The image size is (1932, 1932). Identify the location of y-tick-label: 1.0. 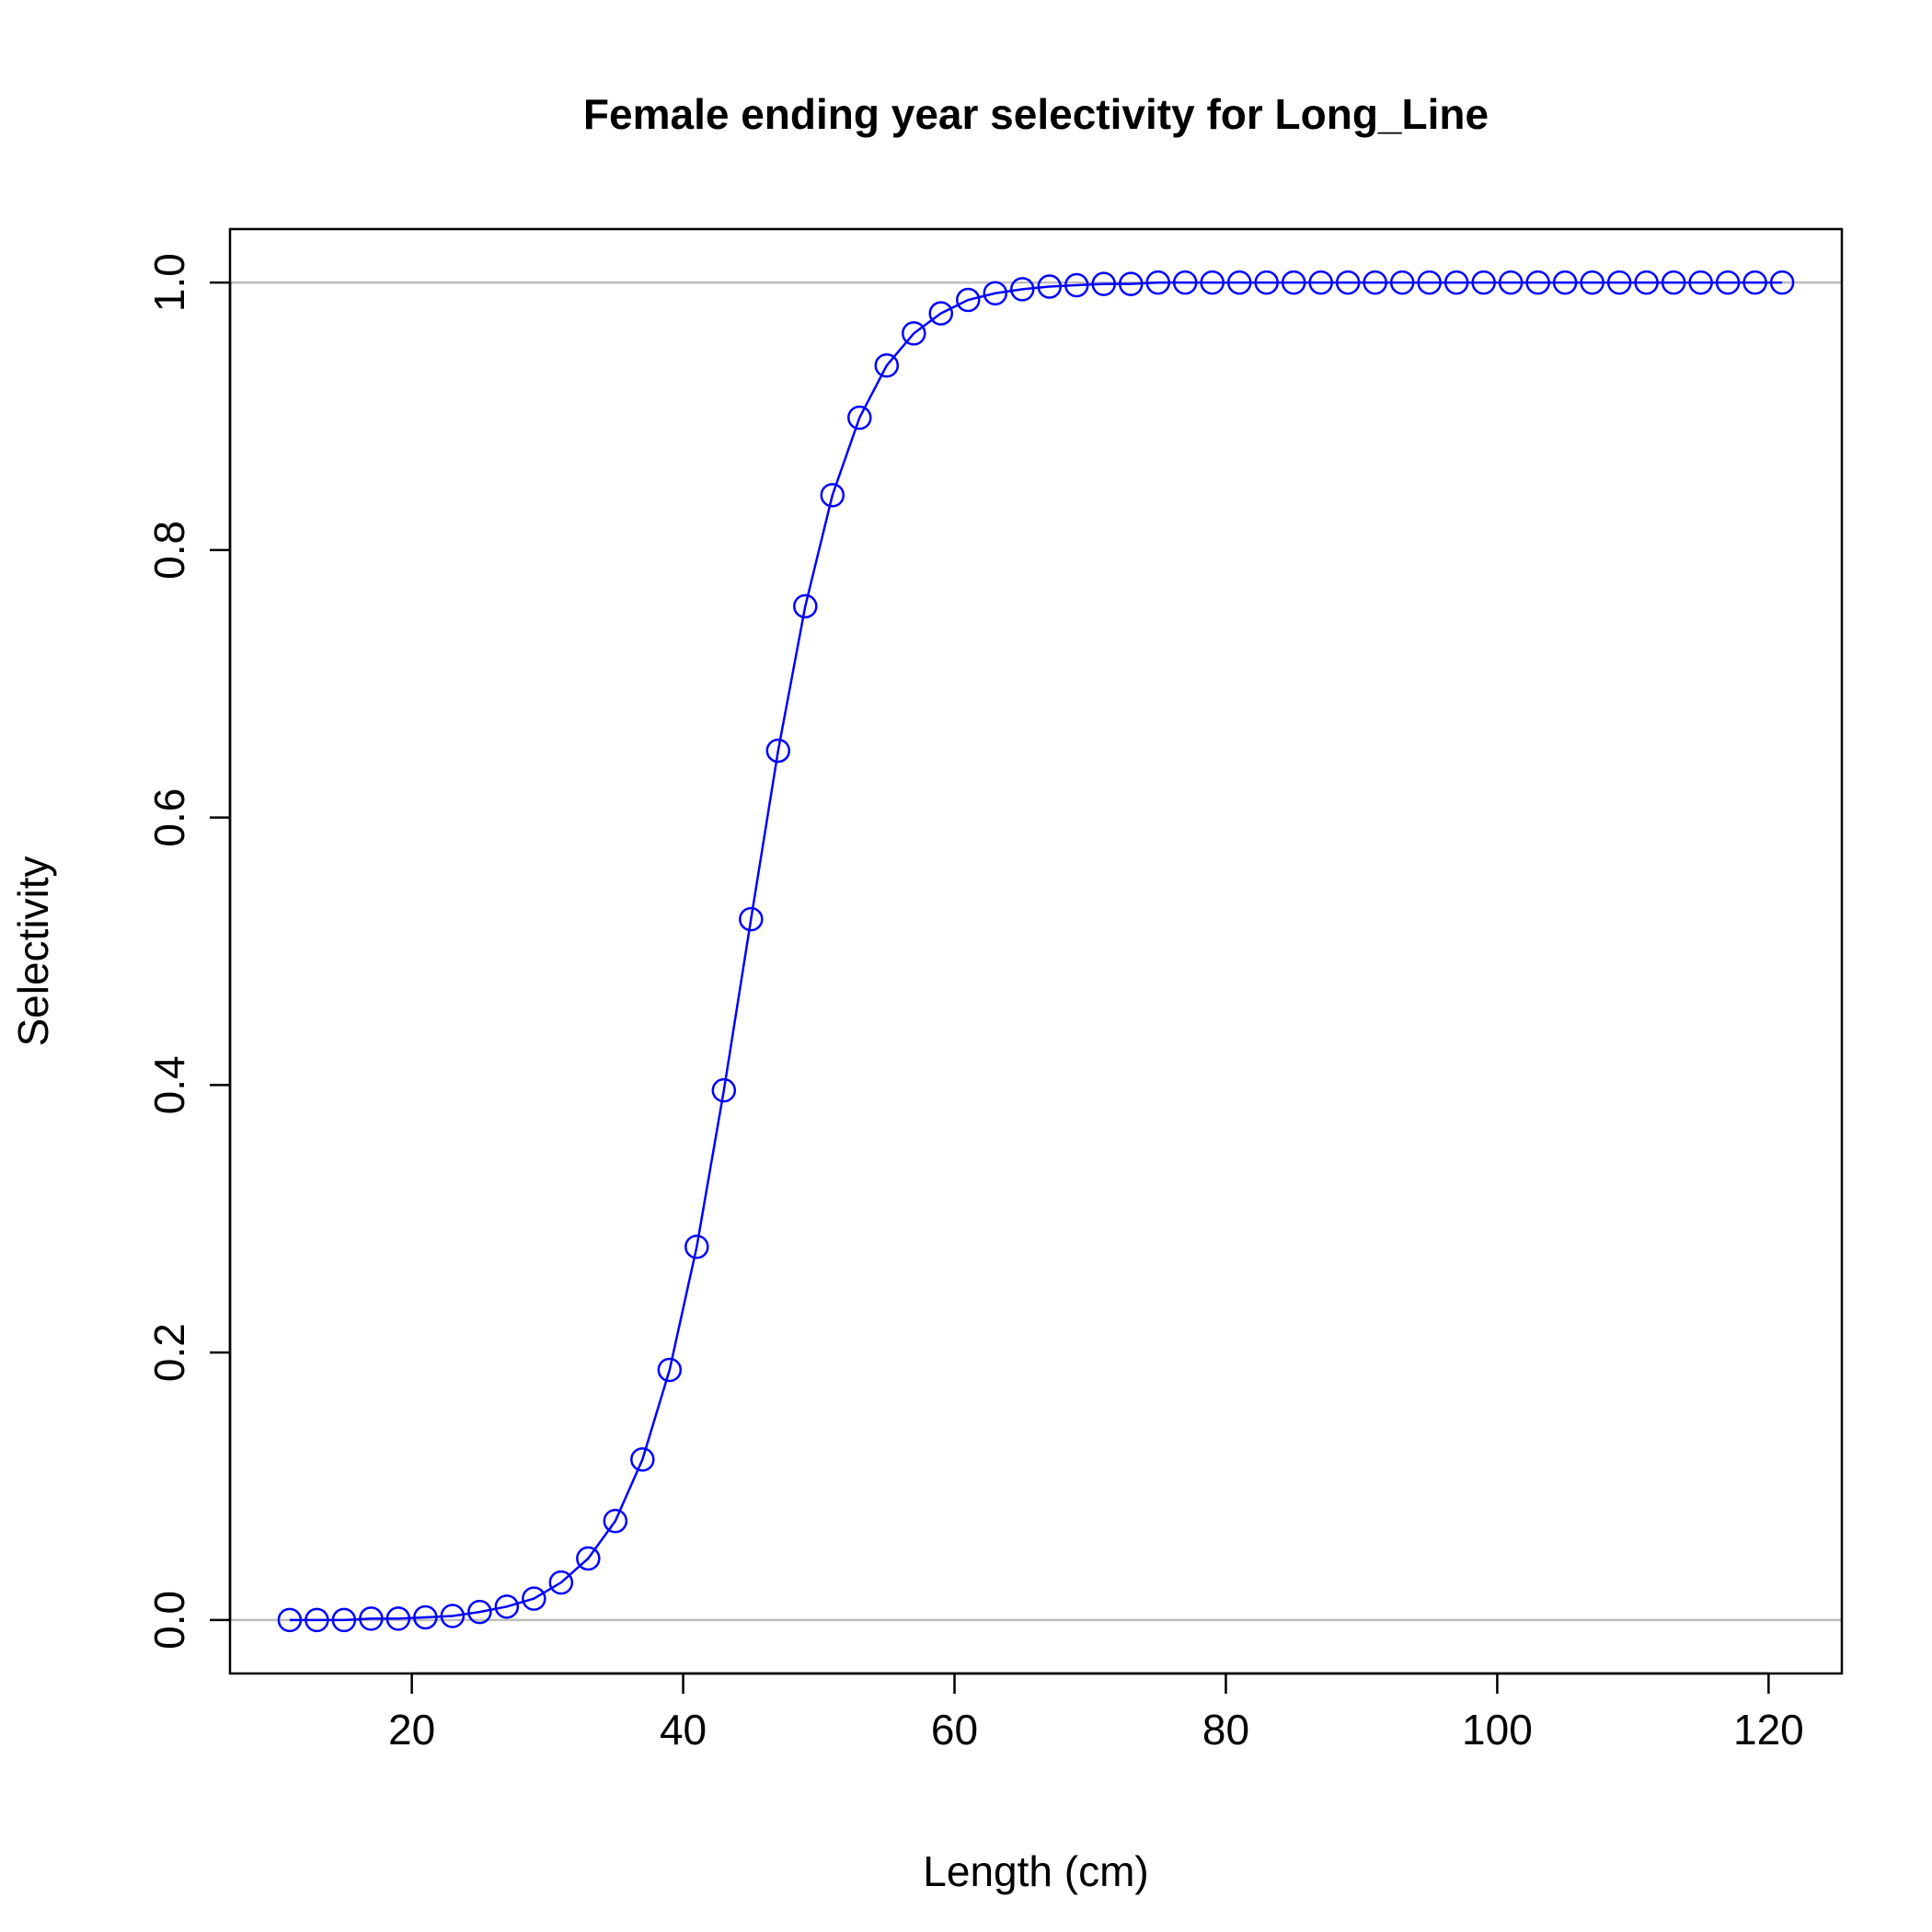
(169, 282).